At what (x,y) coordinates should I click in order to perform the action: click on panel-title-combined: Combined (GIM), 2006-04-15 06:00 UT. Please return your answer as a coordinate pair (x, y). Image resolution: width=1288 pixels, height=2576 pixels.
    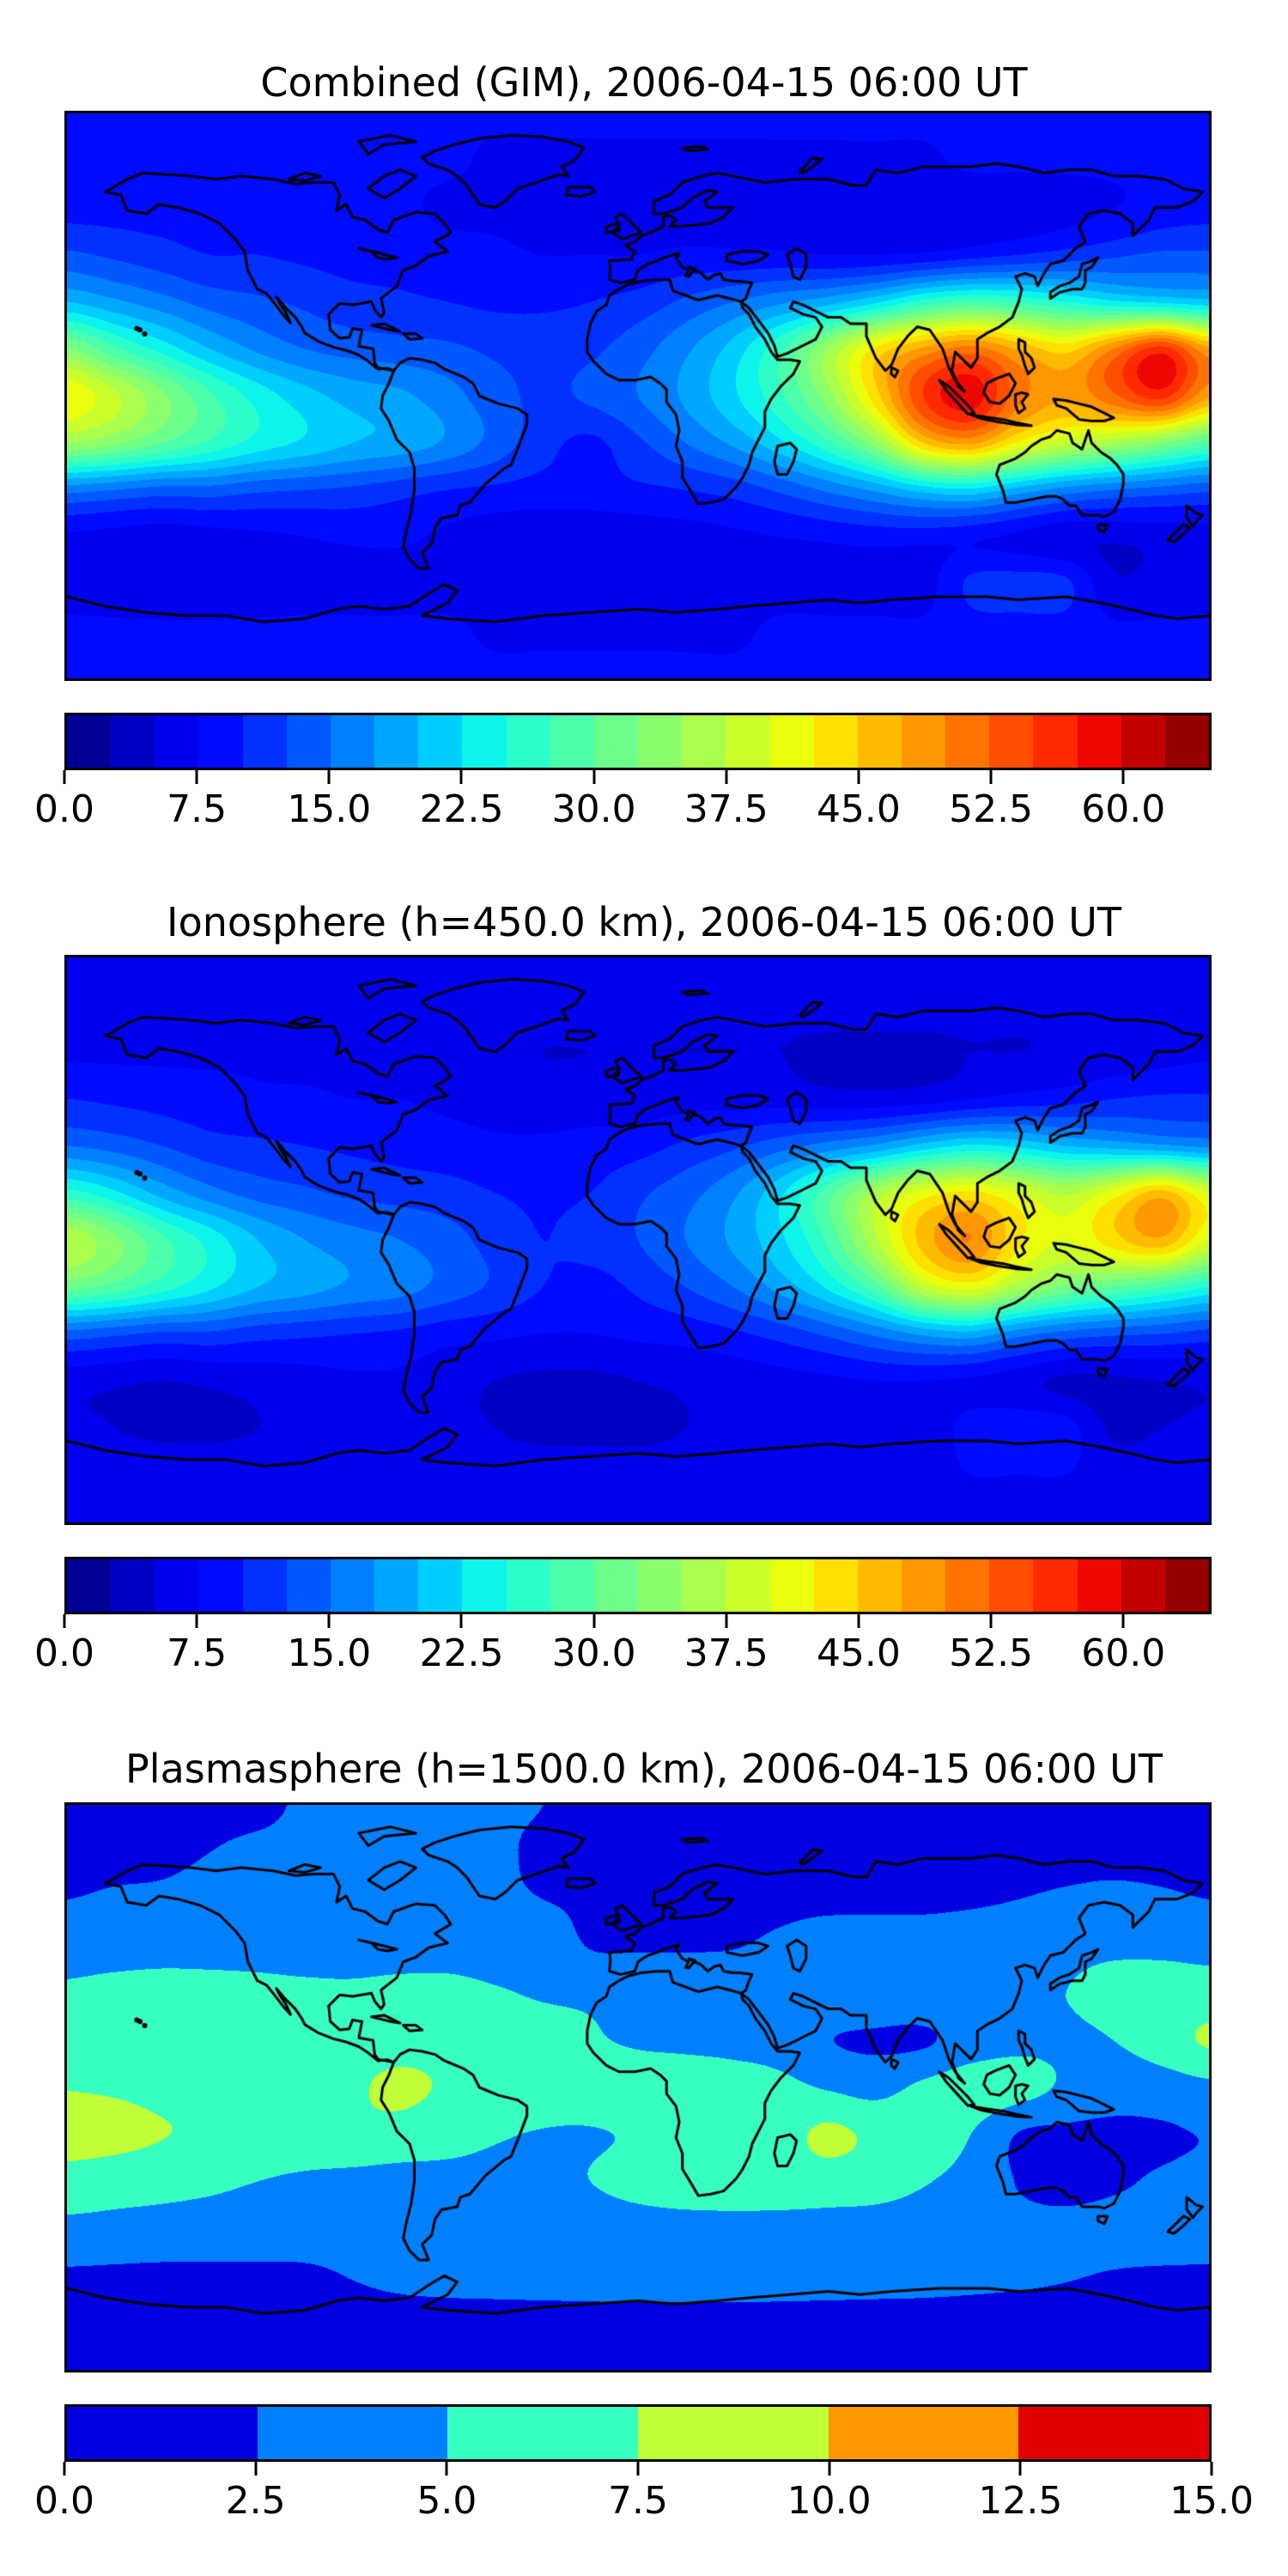
    Looking at the image, I should click on (644, 82).